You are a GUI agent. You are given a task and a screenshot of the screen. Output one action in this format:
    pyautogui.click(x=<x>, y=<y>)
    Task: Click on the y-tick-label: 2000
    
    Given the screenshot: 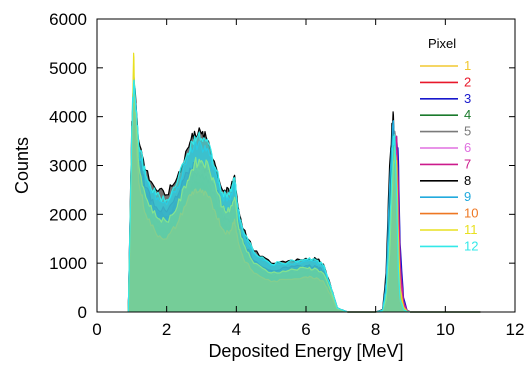 What is the action you would take?
    pyautogui.click(x=68, y=214)
    